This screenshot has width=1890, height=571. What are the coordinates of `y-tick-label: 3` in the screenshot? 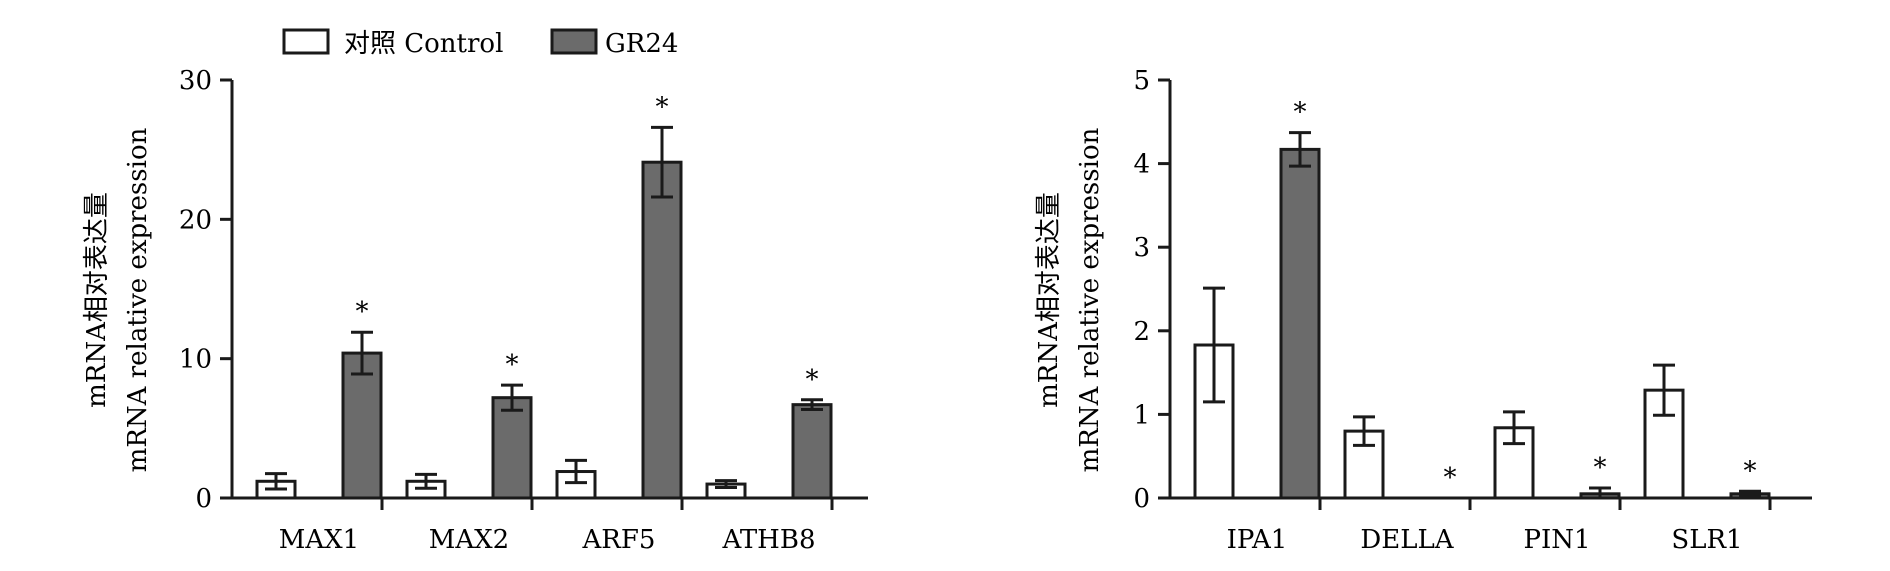 It's located at (1141, 248).